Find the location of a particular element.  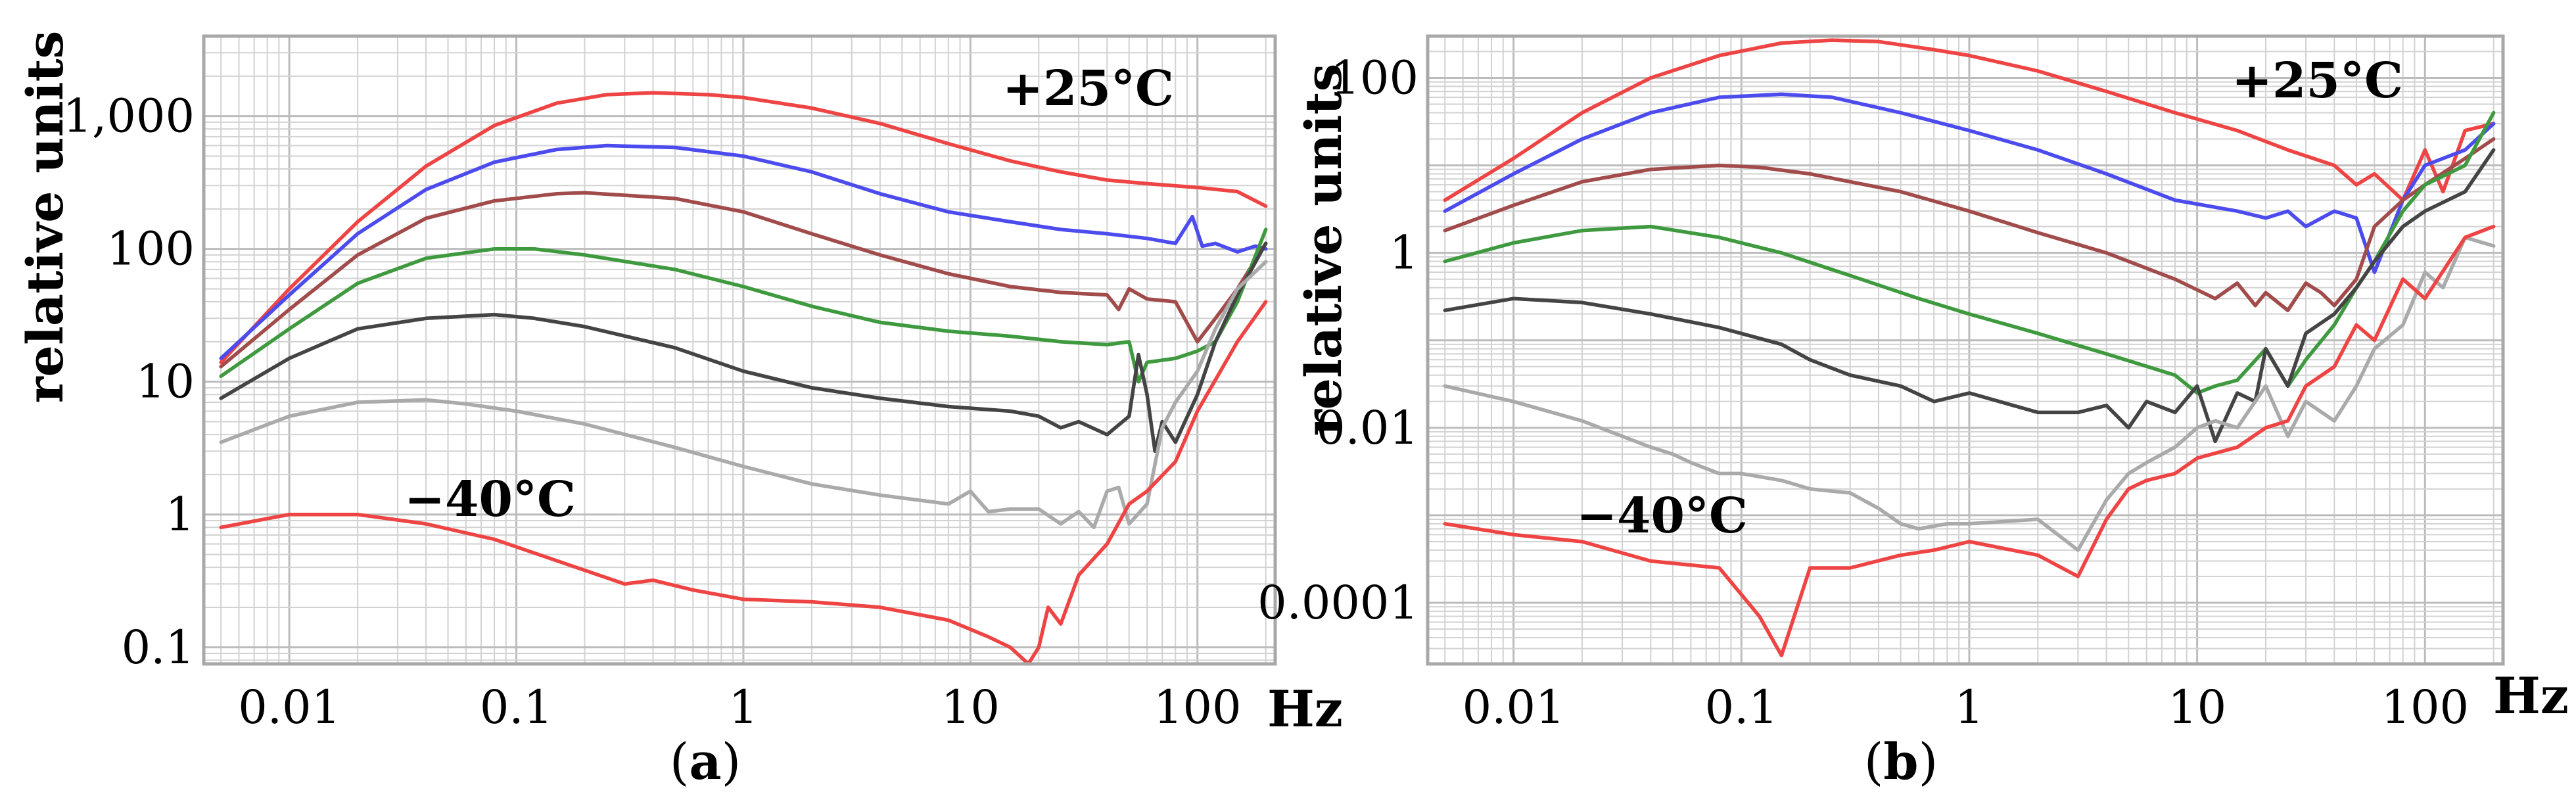

panel-a-annotation-warm: +25°C is located at coordinates (1088, 88).